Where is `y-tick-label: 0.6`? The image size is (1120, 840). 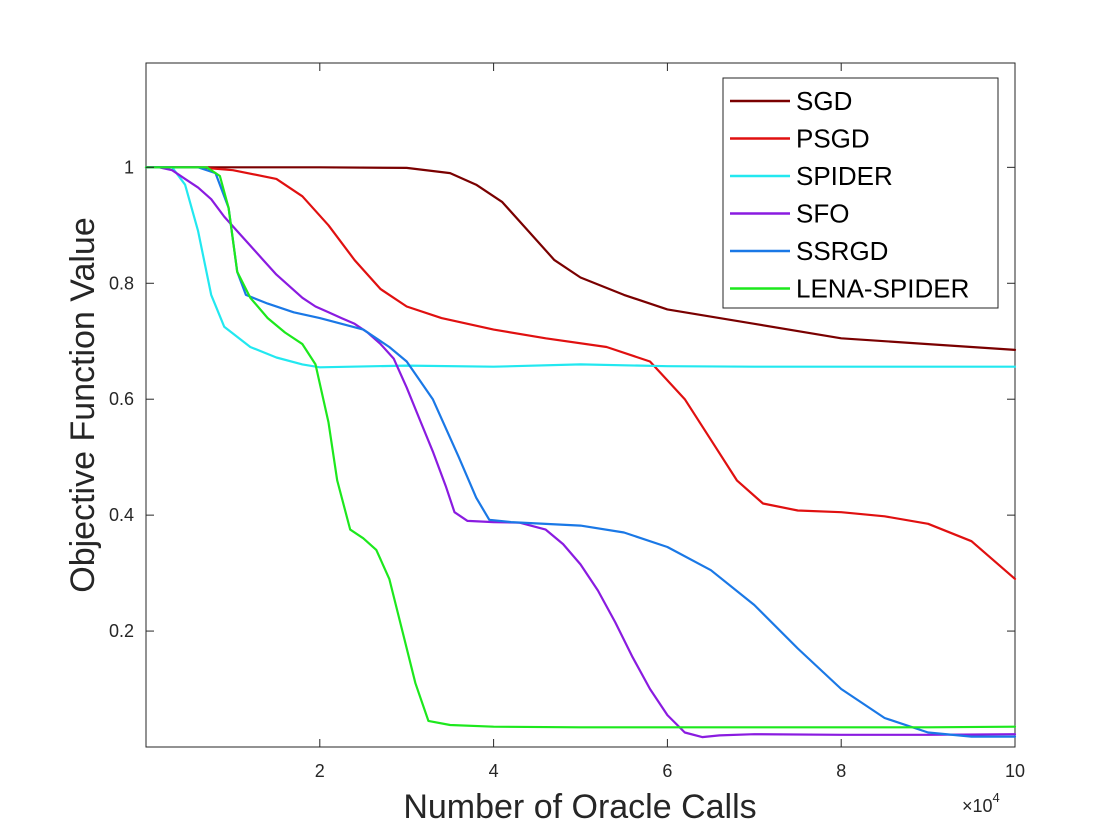
y-tick-label: 0.6 is located at coordinates (121, 399).